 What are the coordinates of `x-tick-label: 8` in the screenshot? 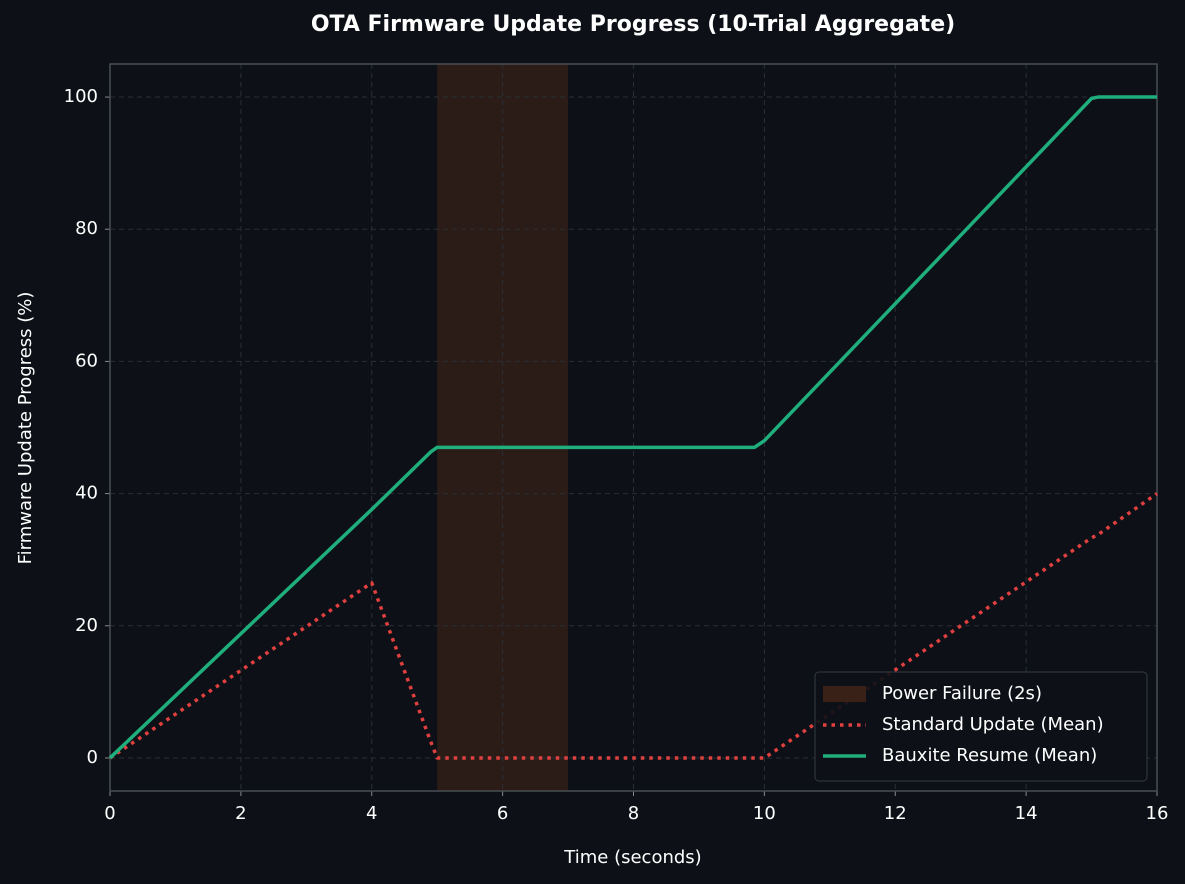 It's located at (633, 813).